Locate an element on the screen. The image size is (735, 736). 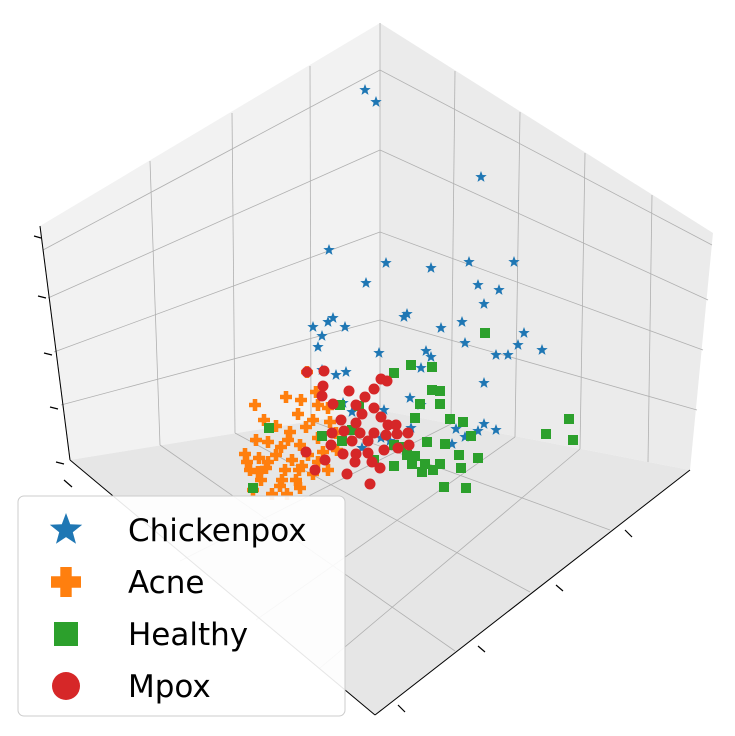
series-mpox is located at coordinates (357, 427).